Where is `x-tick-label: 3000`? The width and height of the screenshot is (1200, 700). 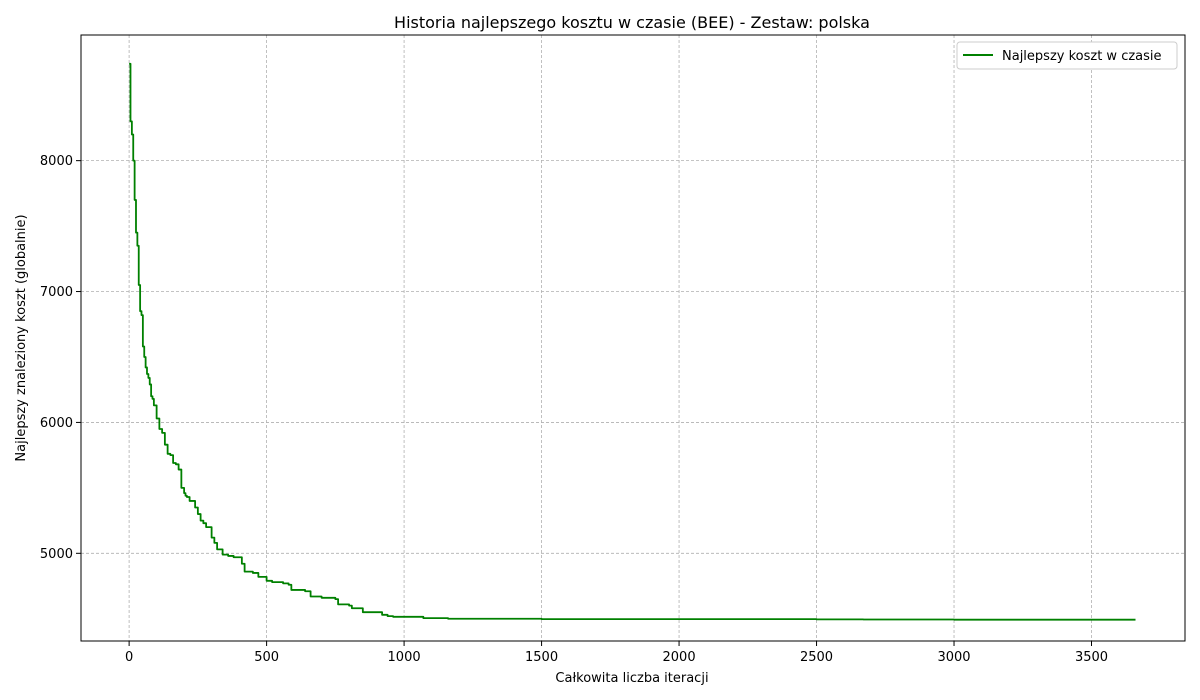
x-tick-label: 3000 is located at coordinates (953, 657).